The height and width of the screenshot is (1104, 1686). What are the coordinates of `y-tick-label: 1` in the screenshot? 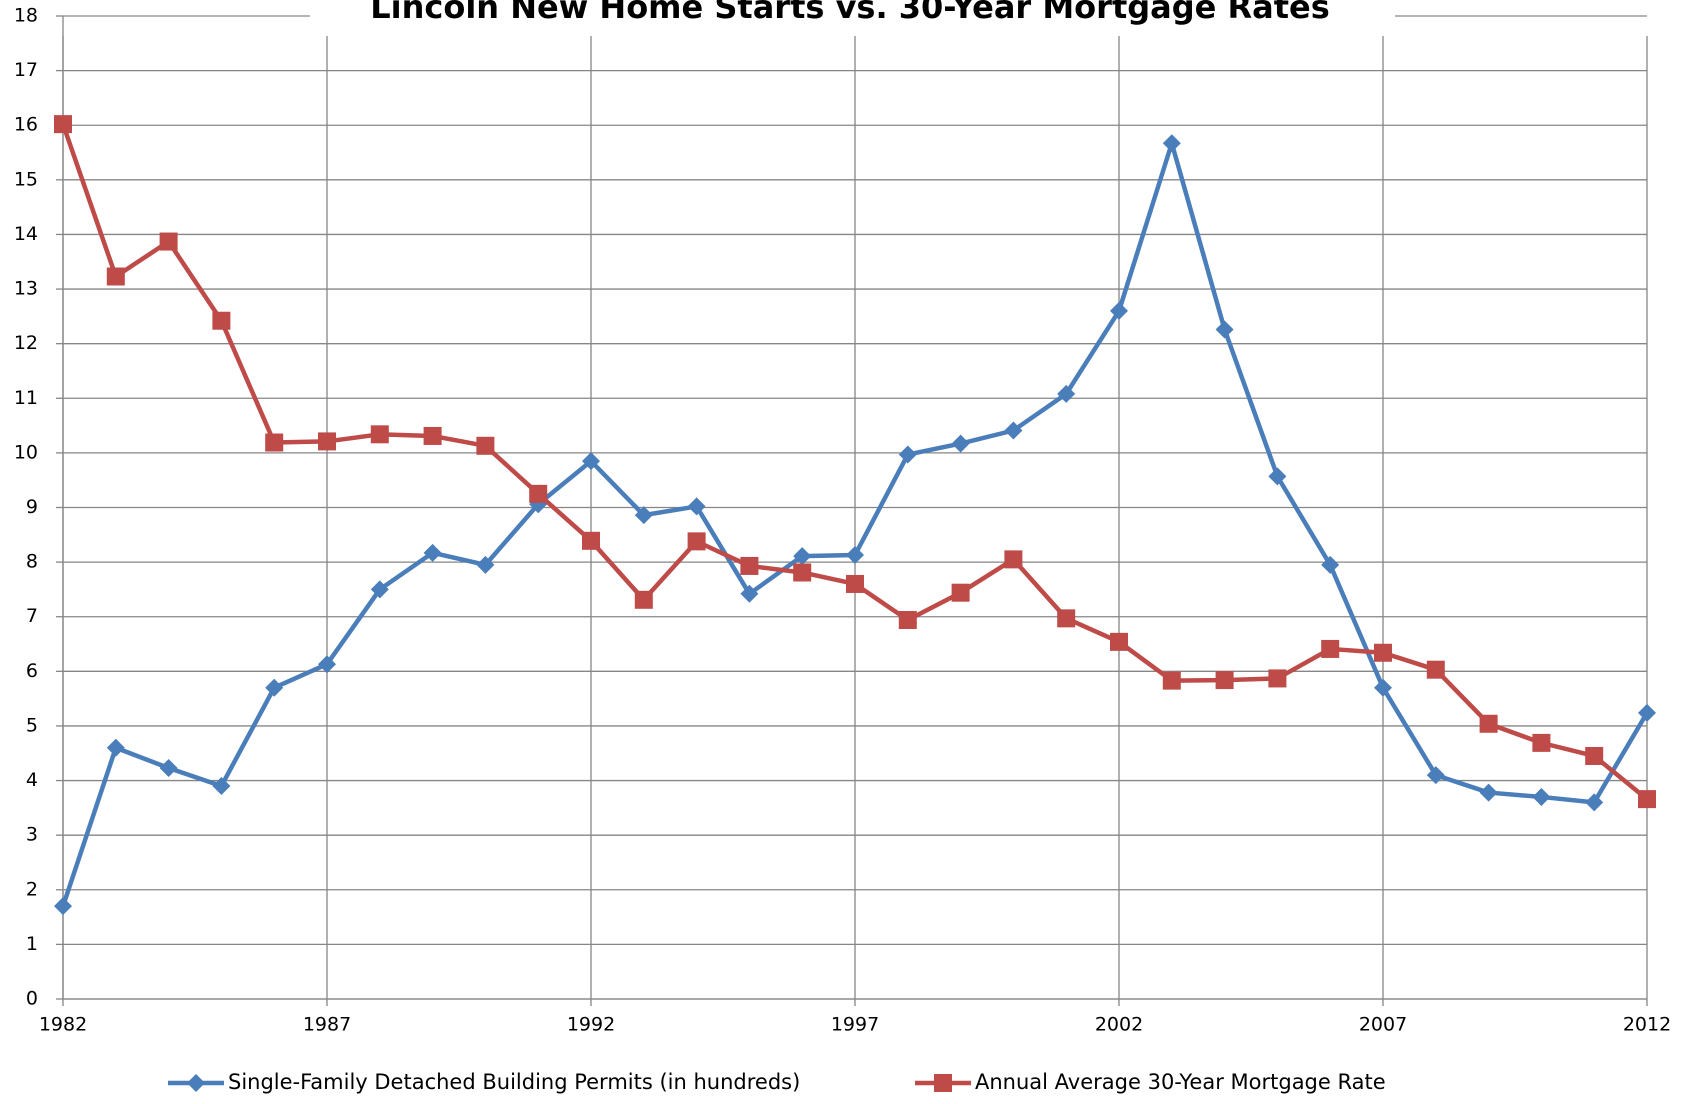 It's located at (32, 944).